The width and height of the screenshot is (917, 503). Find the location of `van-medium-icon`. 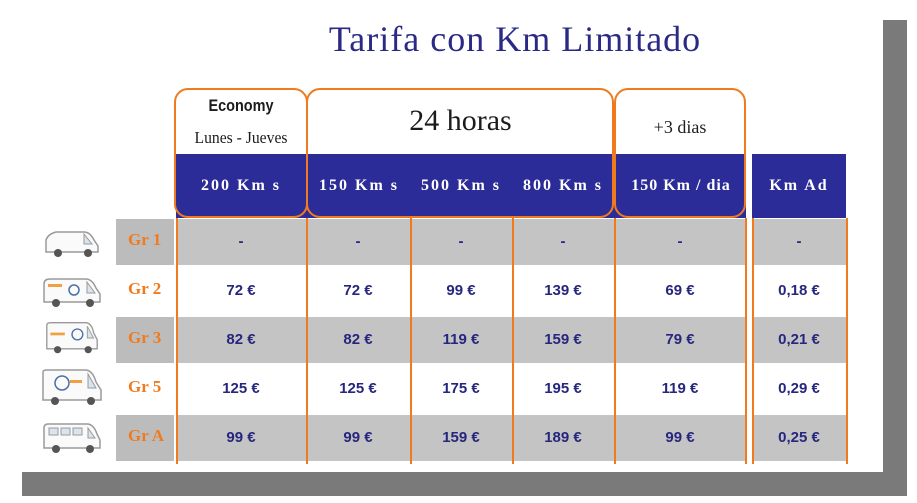

van-medium-icon is located at coordinates (72, 292).